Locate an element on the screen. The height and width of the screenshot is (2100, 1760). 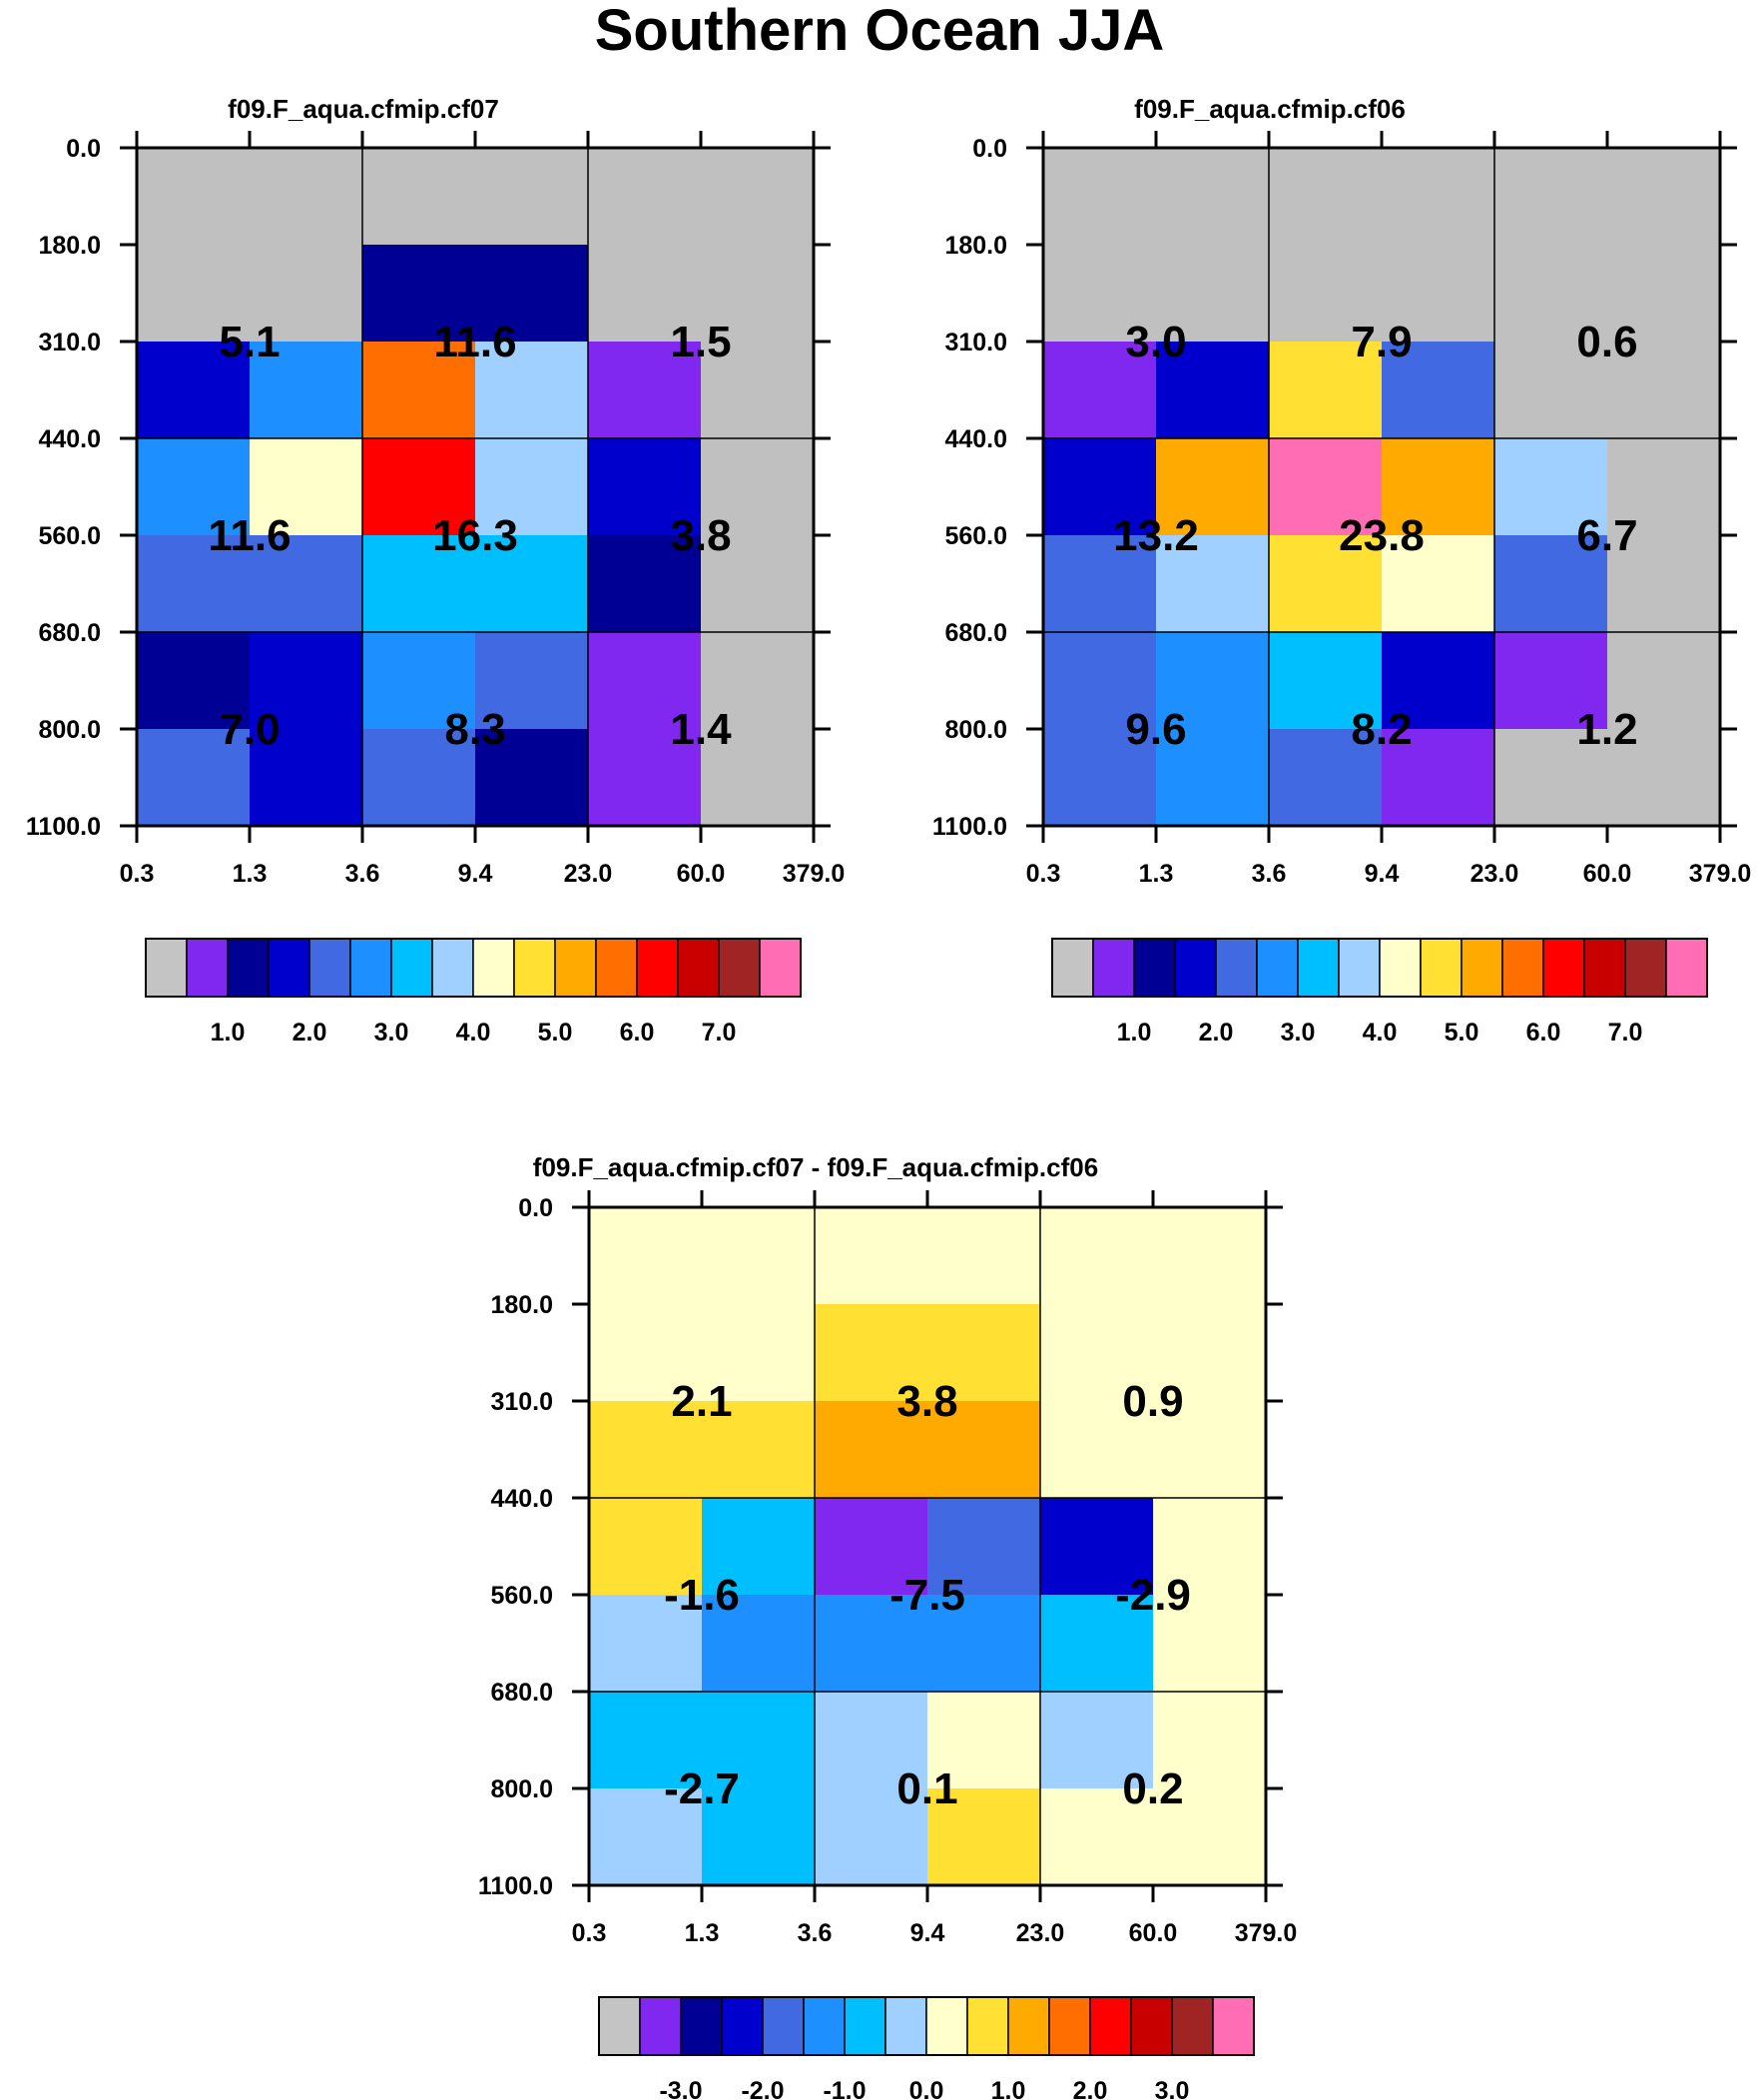
box-value-label: 7.0 is located at coordinates (249, 729).